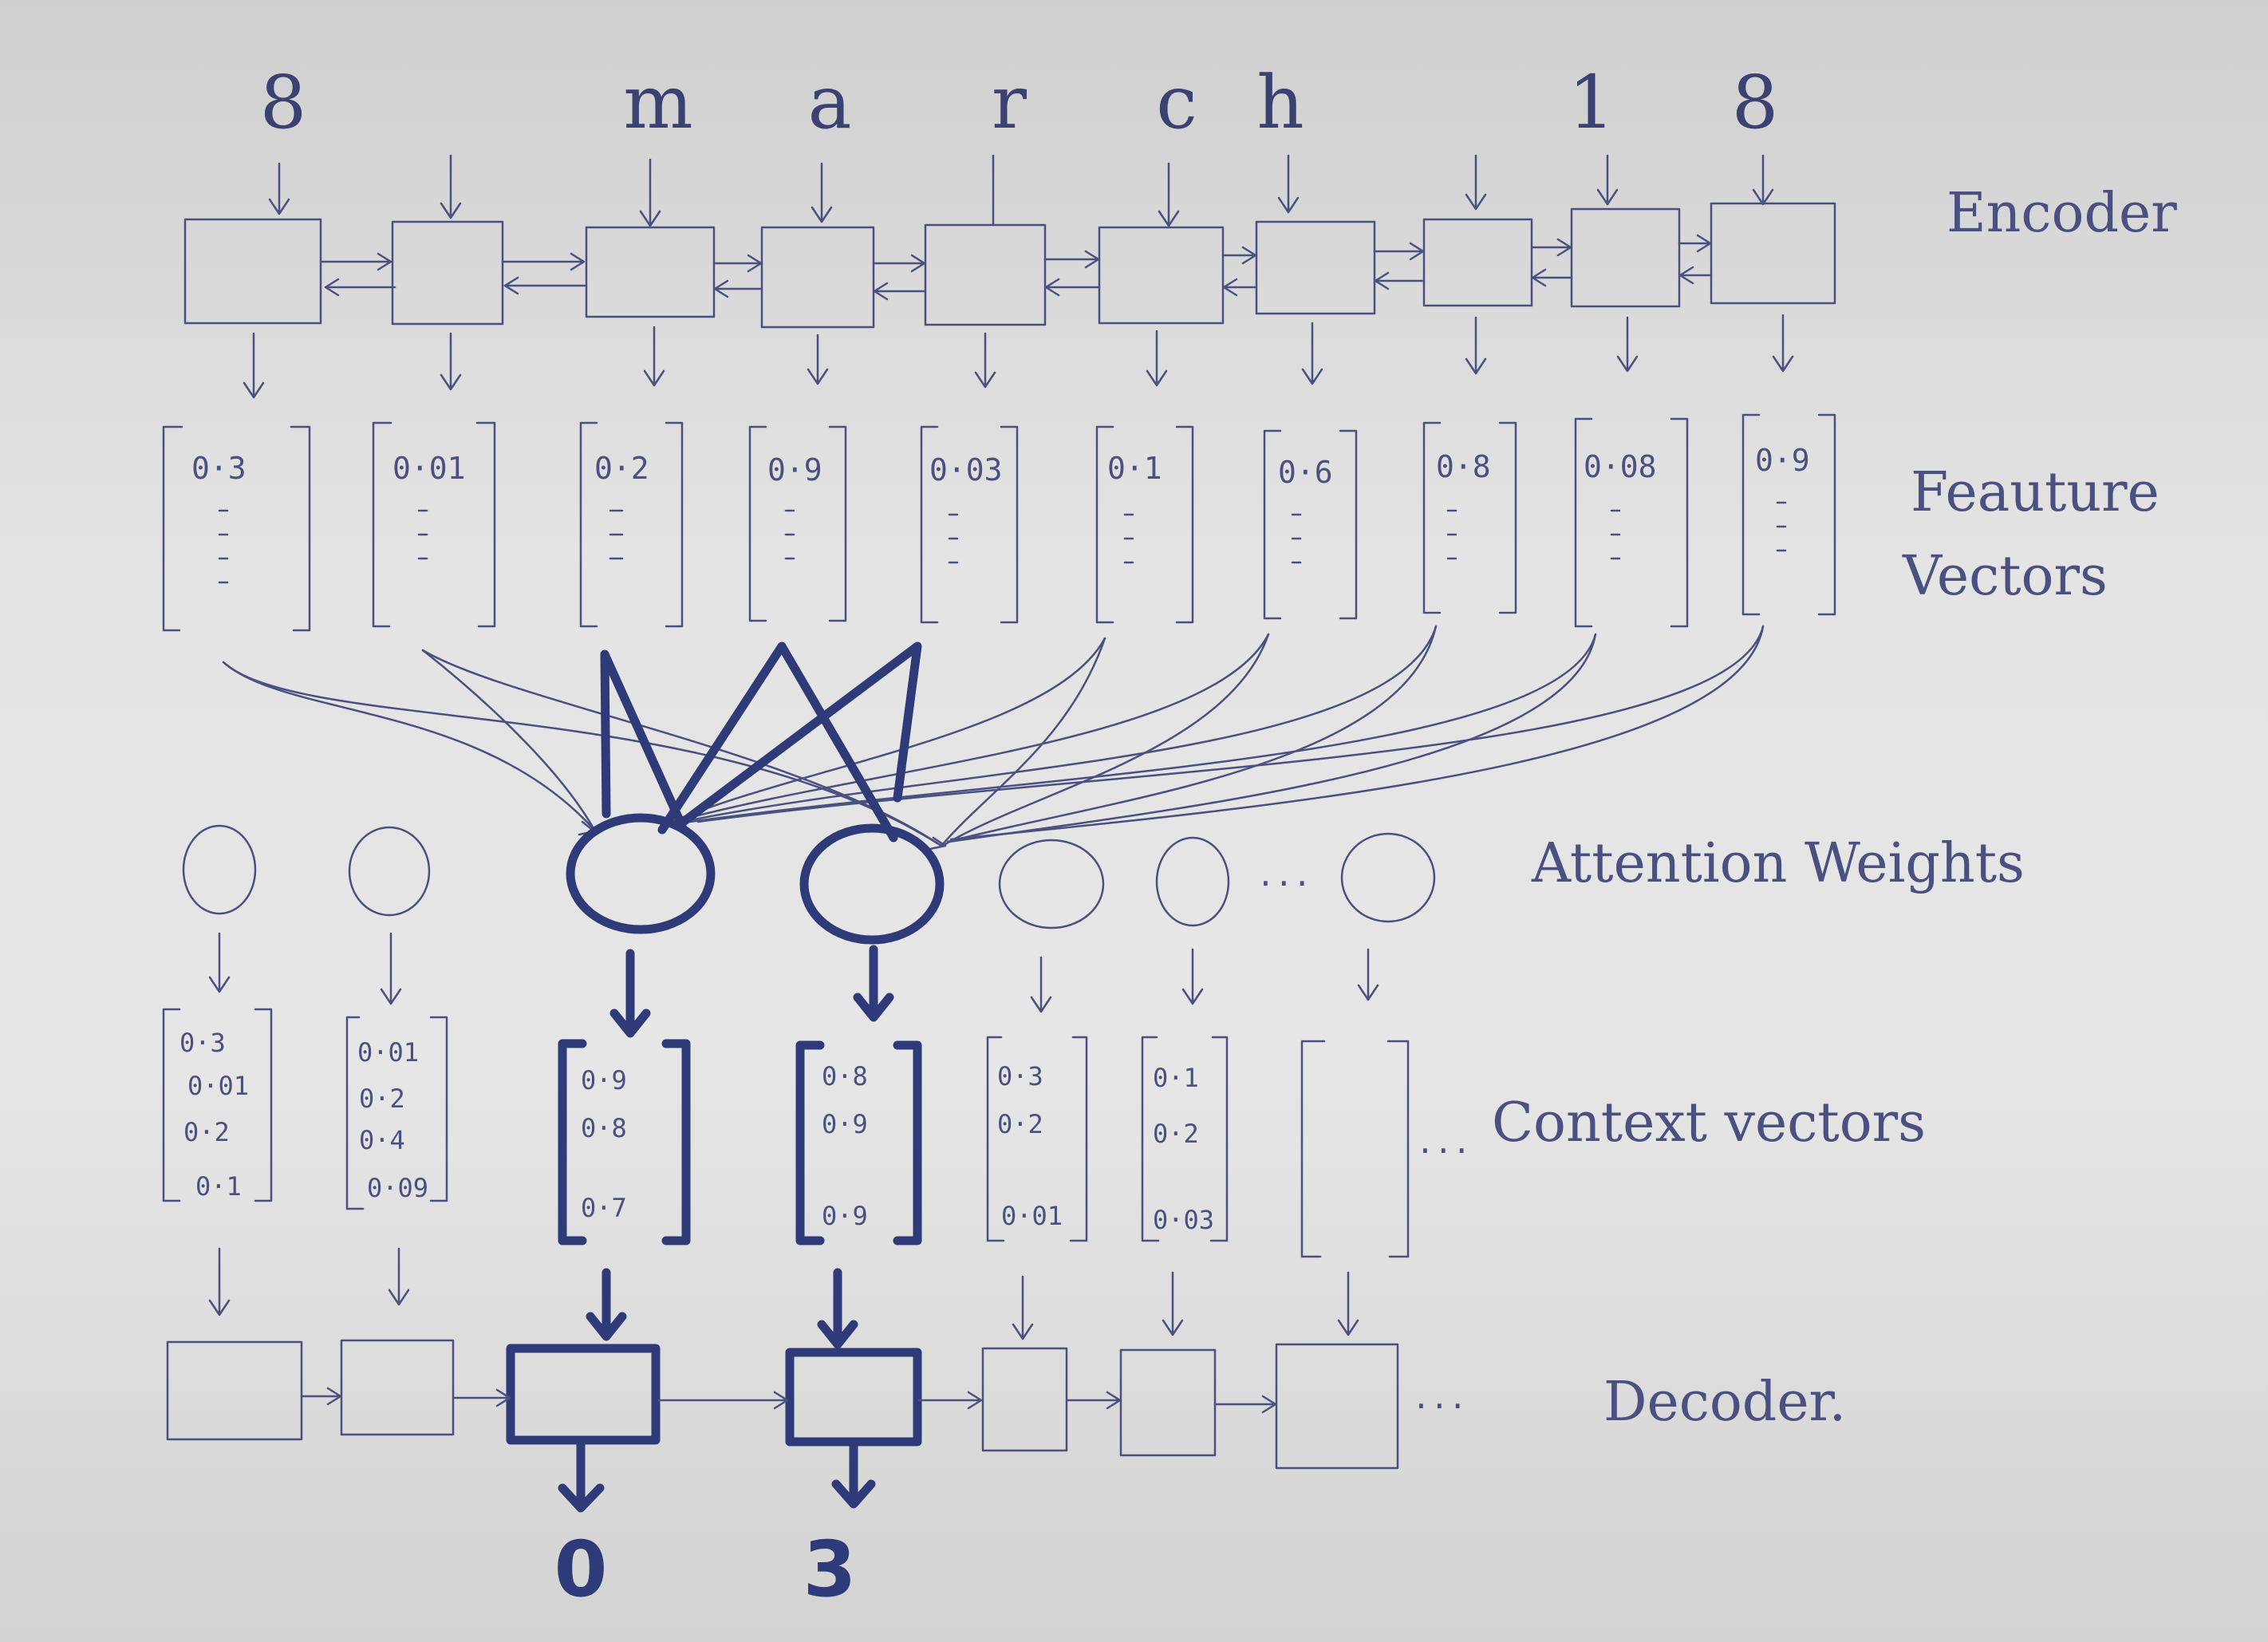 The image size is (2268, 1642). I want to click on feature-vectors-label-line2: Vectors, so click(2005, 576).